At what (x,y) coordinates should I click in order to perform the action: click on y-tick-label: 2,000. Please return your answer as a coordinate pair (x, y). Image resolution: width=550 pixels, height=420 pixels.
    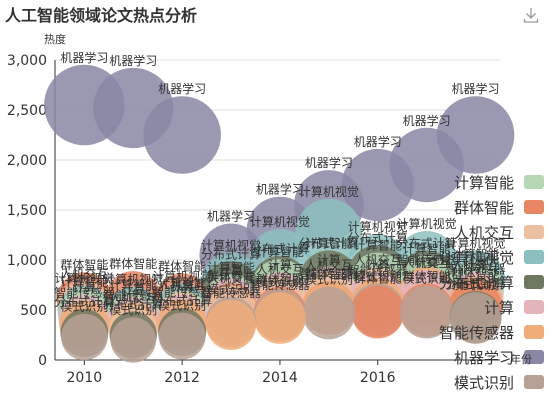
    Looking at the image, I should click on (27, 161).